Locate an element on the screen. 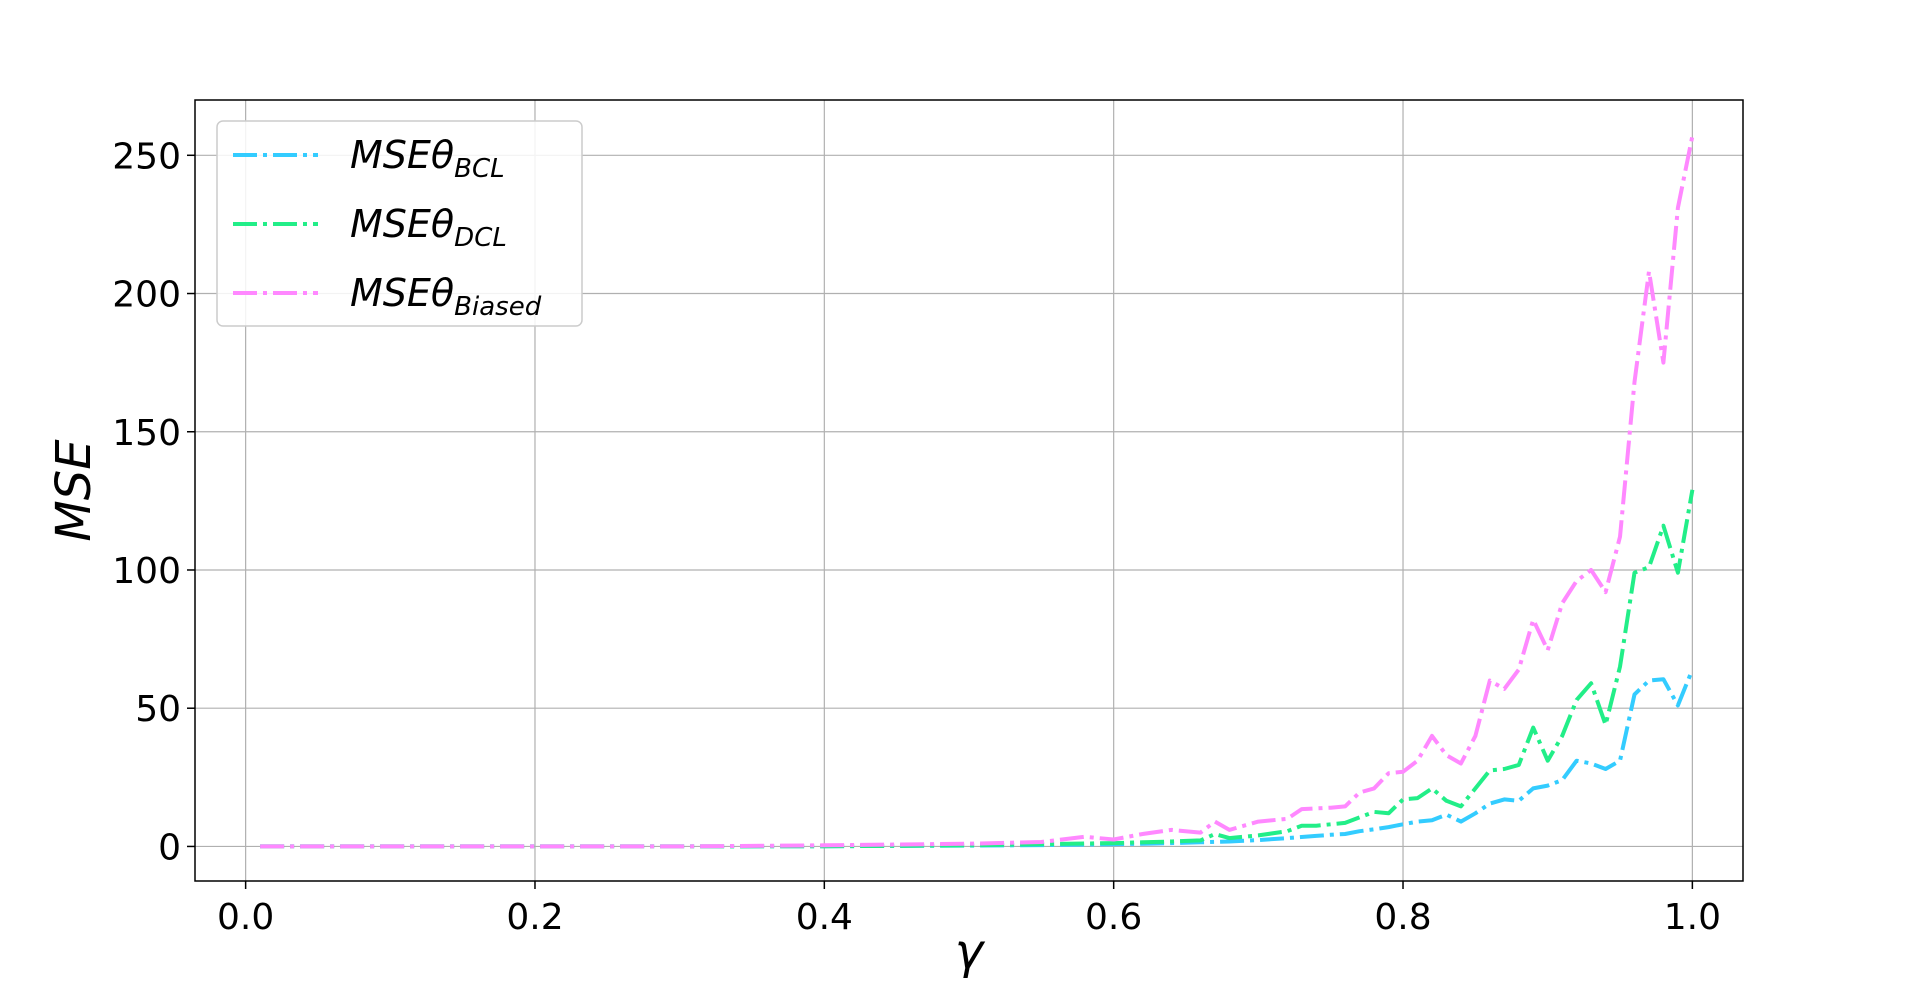 This screenshot has height=981, width=1920. y-tick-label: 100 is located at coordinates (146, 571).